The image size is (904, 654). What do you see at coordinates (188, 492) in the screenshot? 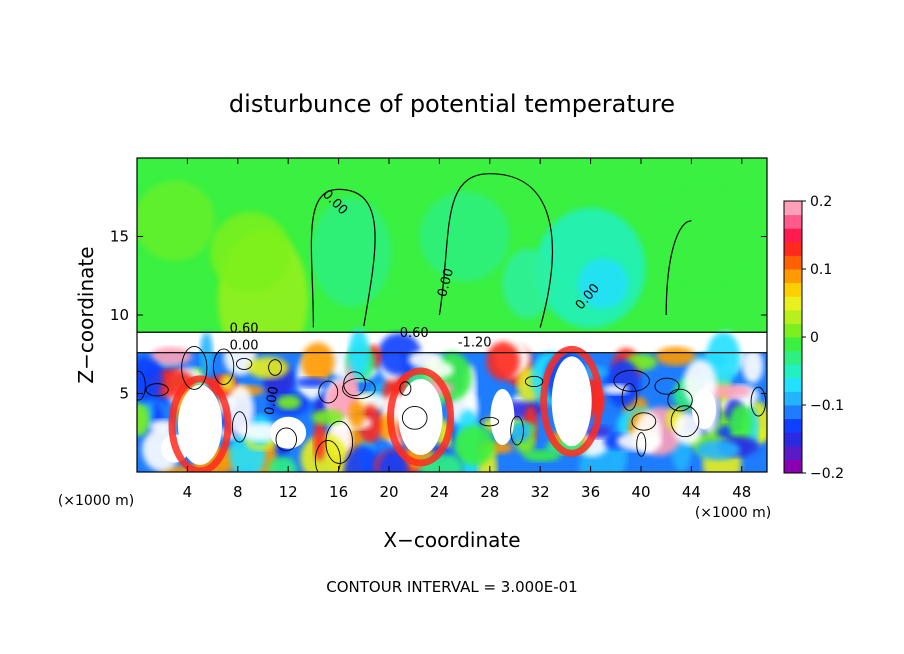
I see `x-tick-label: 4` at bounding box center [188, 492].